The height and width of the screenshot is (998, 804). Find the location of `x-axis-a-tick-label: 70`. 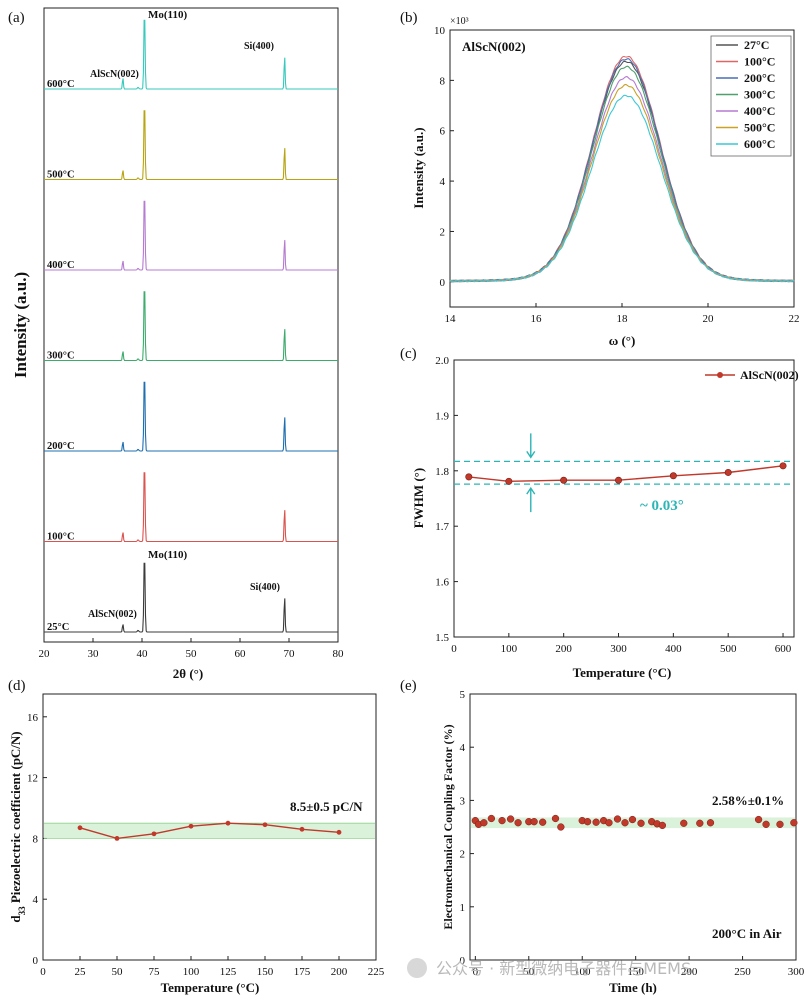

x-axis-a-tick-label: 70 is located at coordinates (290, 654).